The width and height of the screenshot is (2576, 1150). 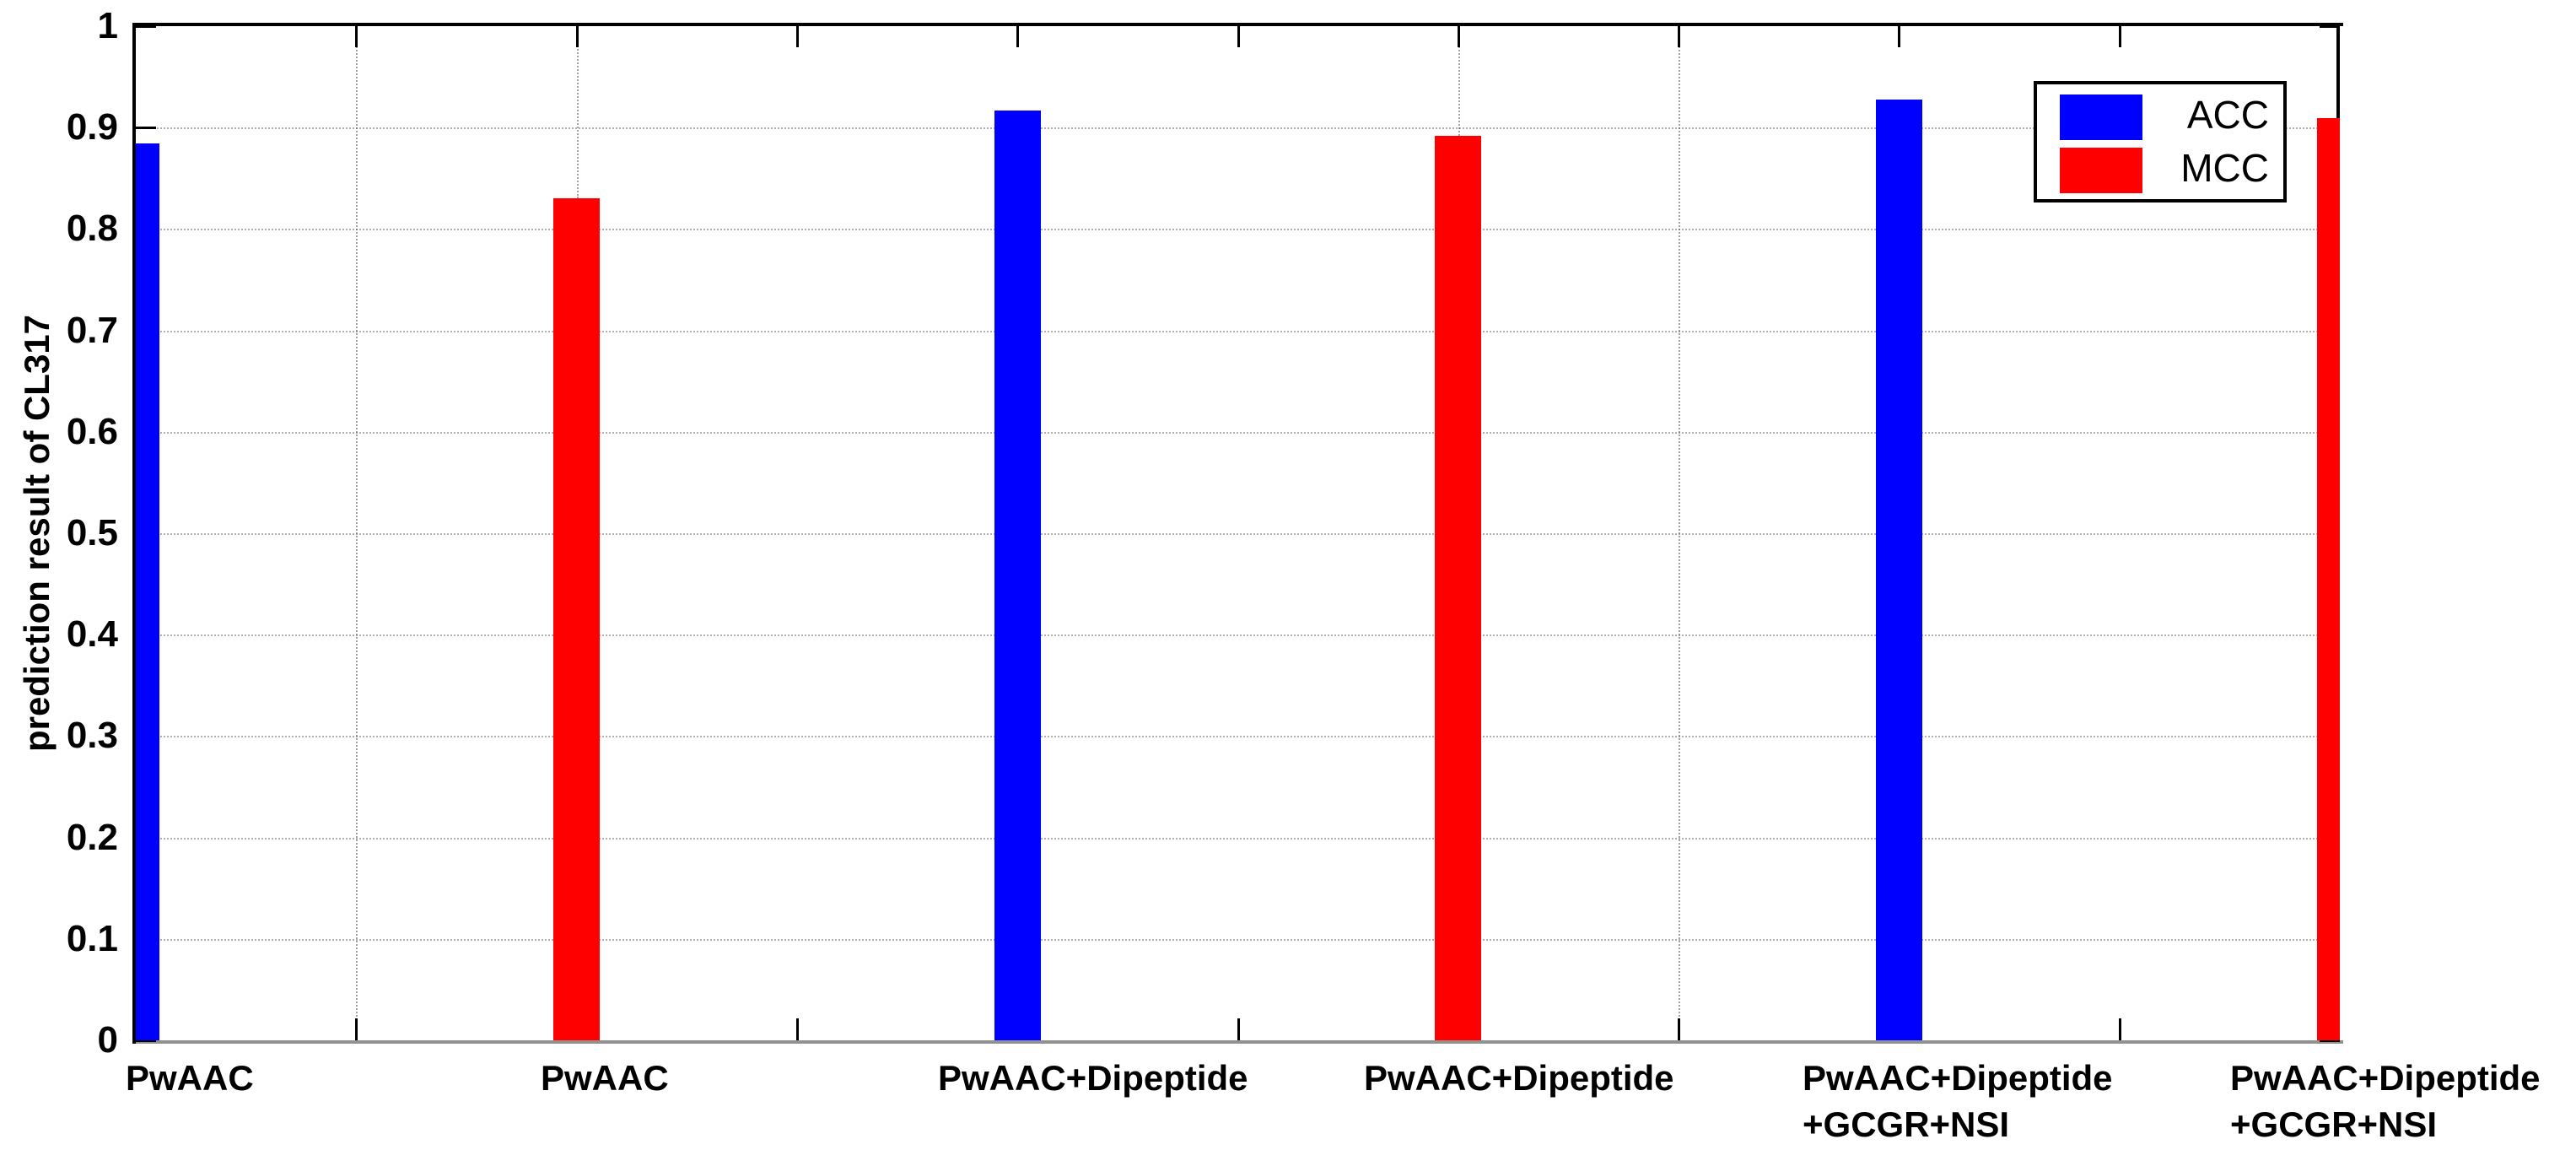 What do you see at coordinates (92, 938) in the screenshot?
I see `y-tick-label: 0.1` at bounding box center [92, 938].